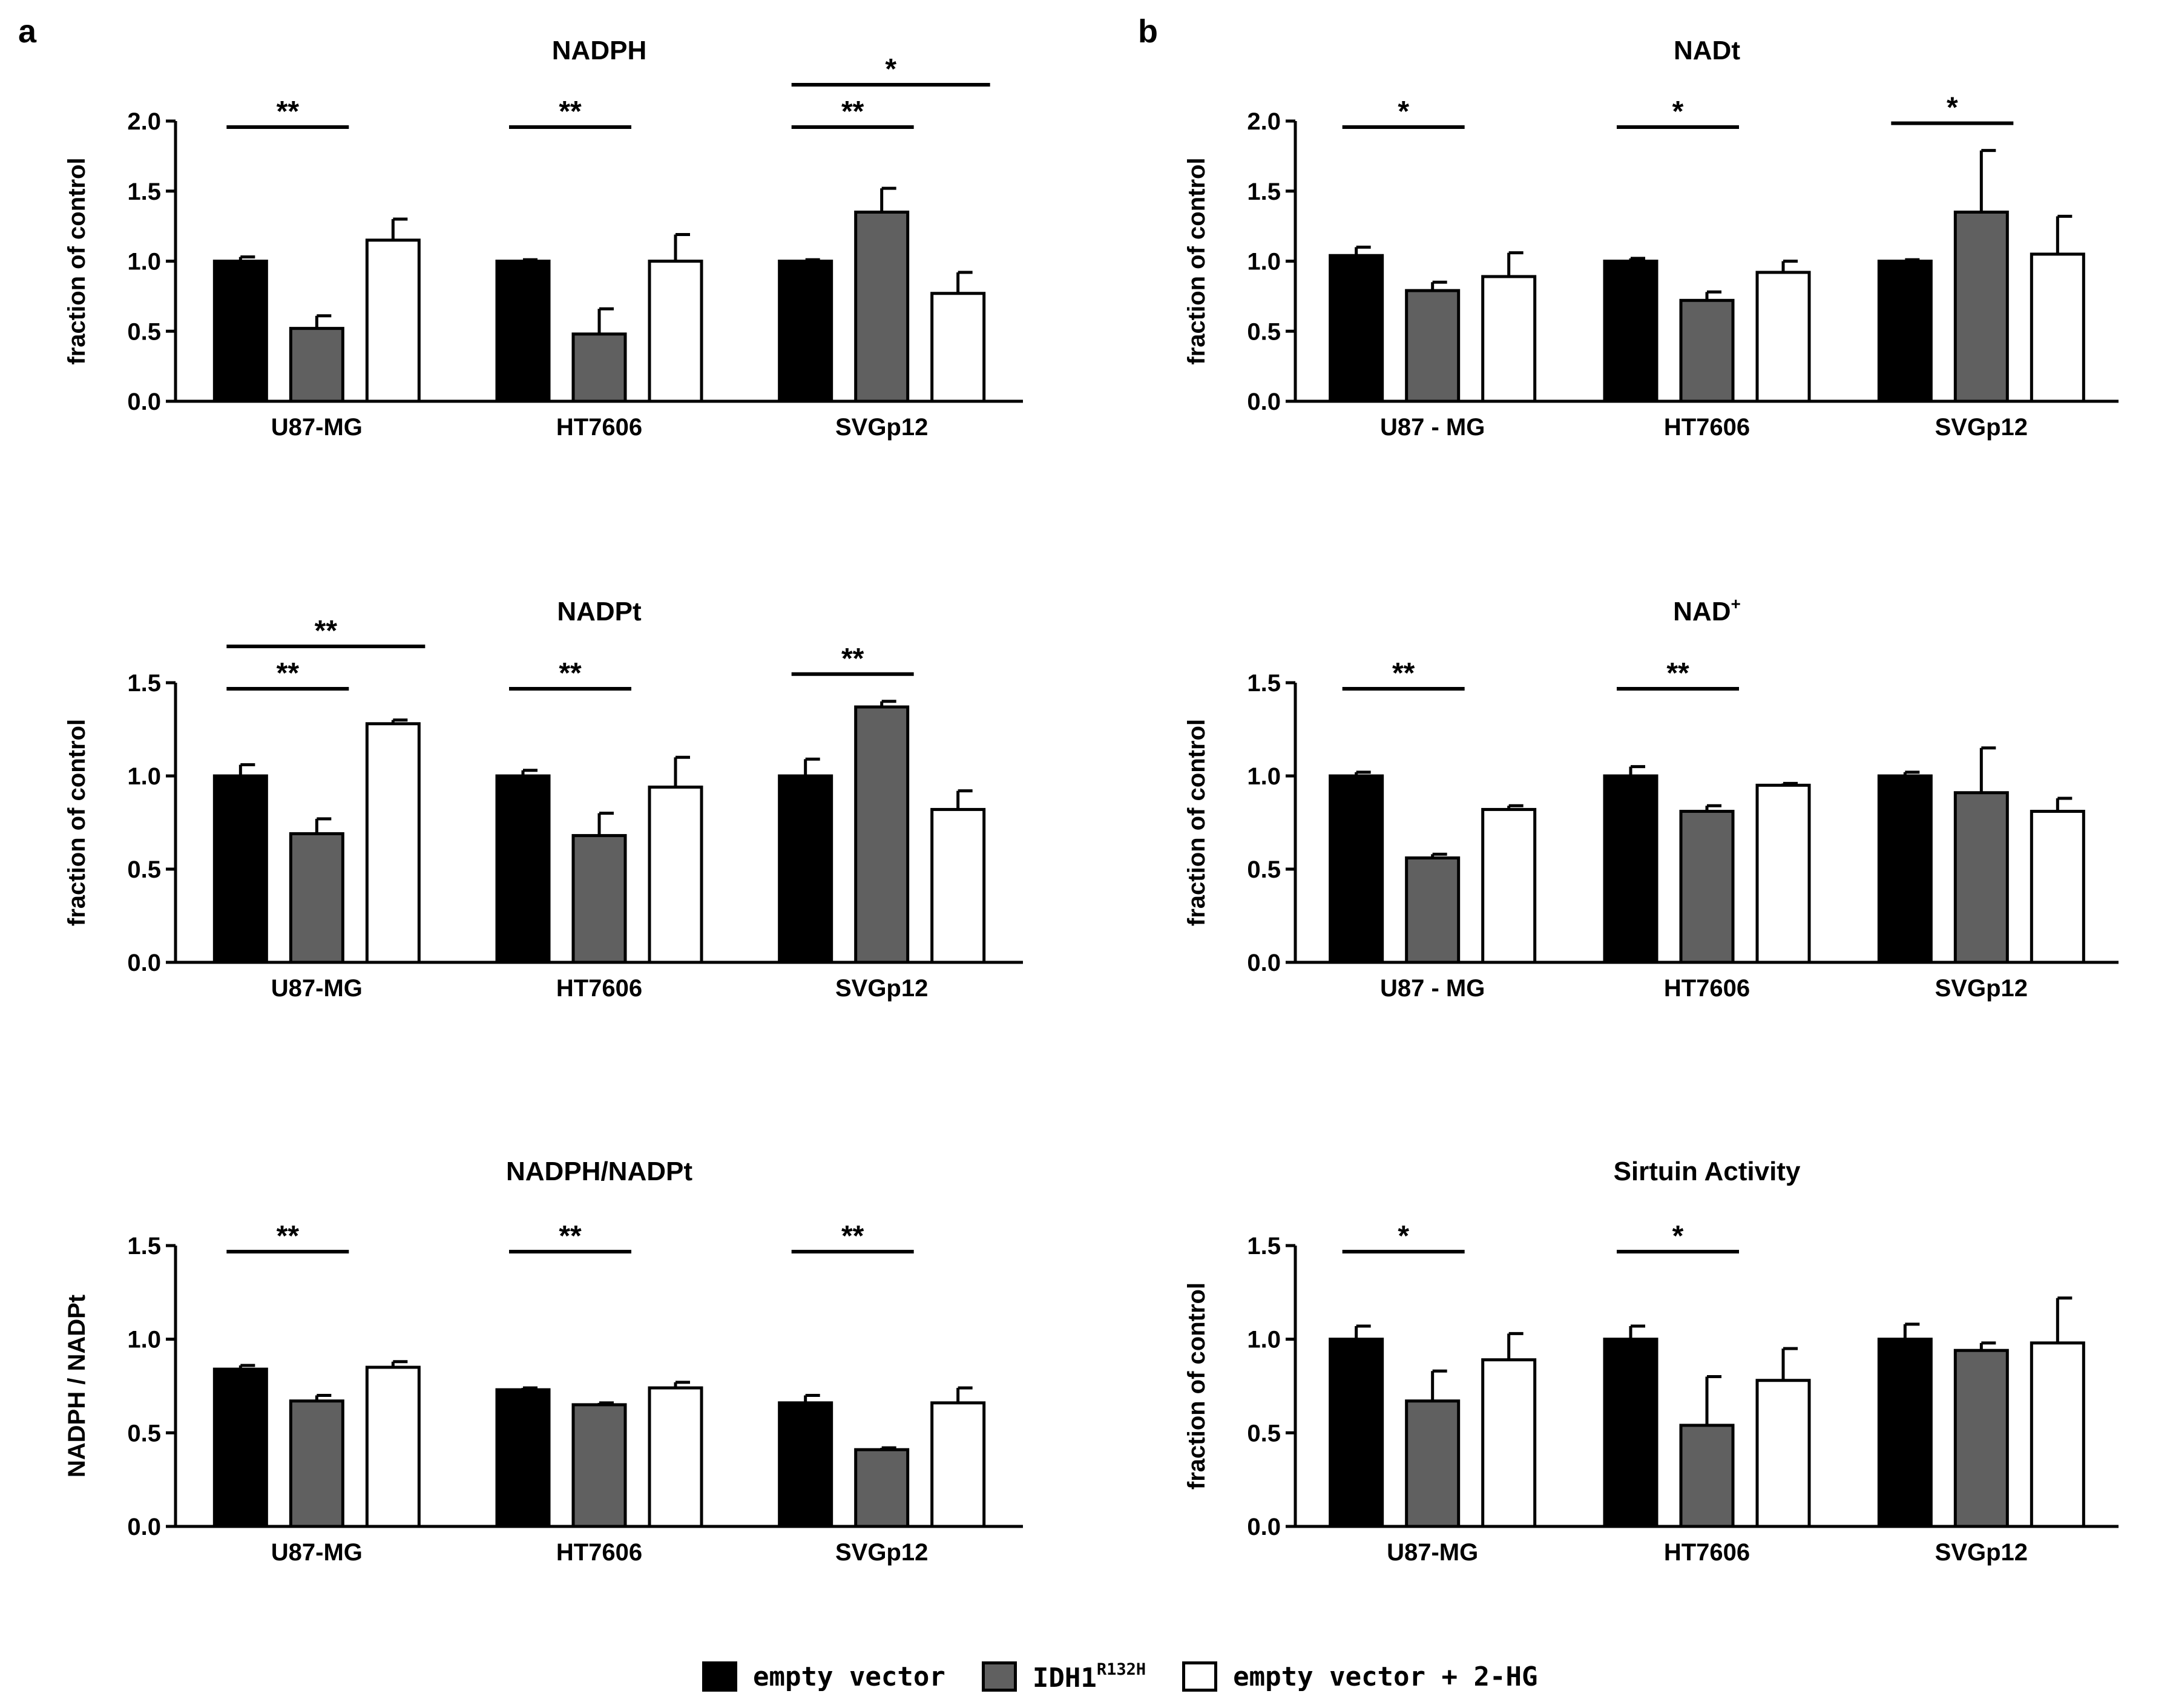  Describe the element at coordinates (1707, 50) in the screenshot. I see `chart-title: NADt` at that location.